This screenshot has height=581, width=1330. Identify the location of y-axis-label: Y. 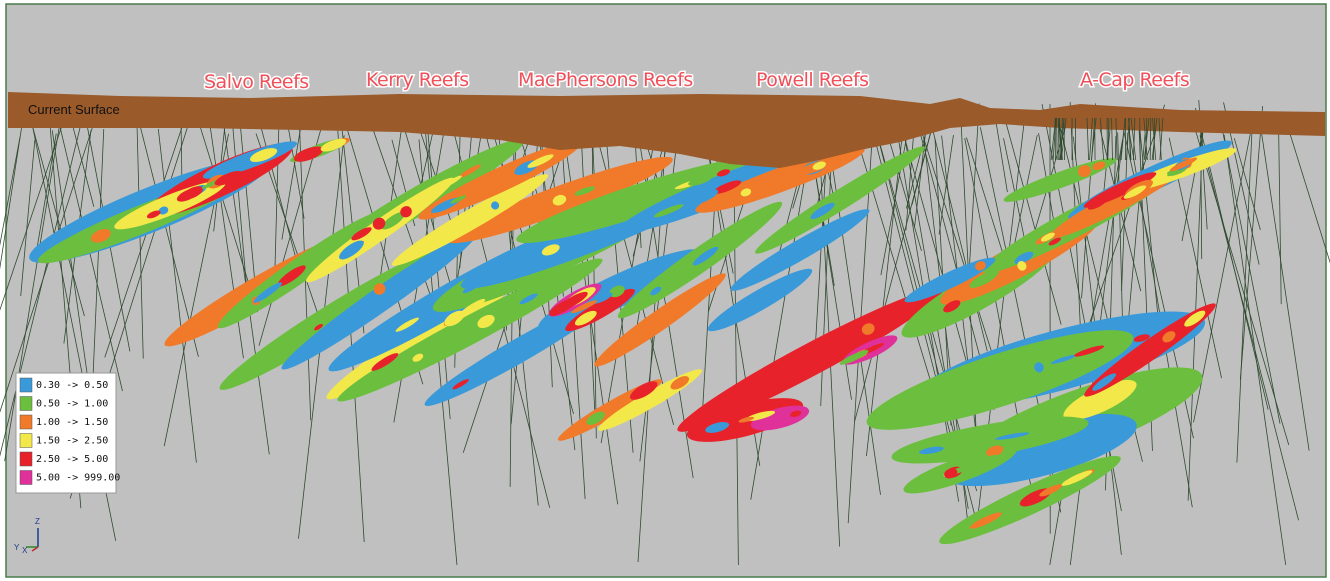
(17, 547).